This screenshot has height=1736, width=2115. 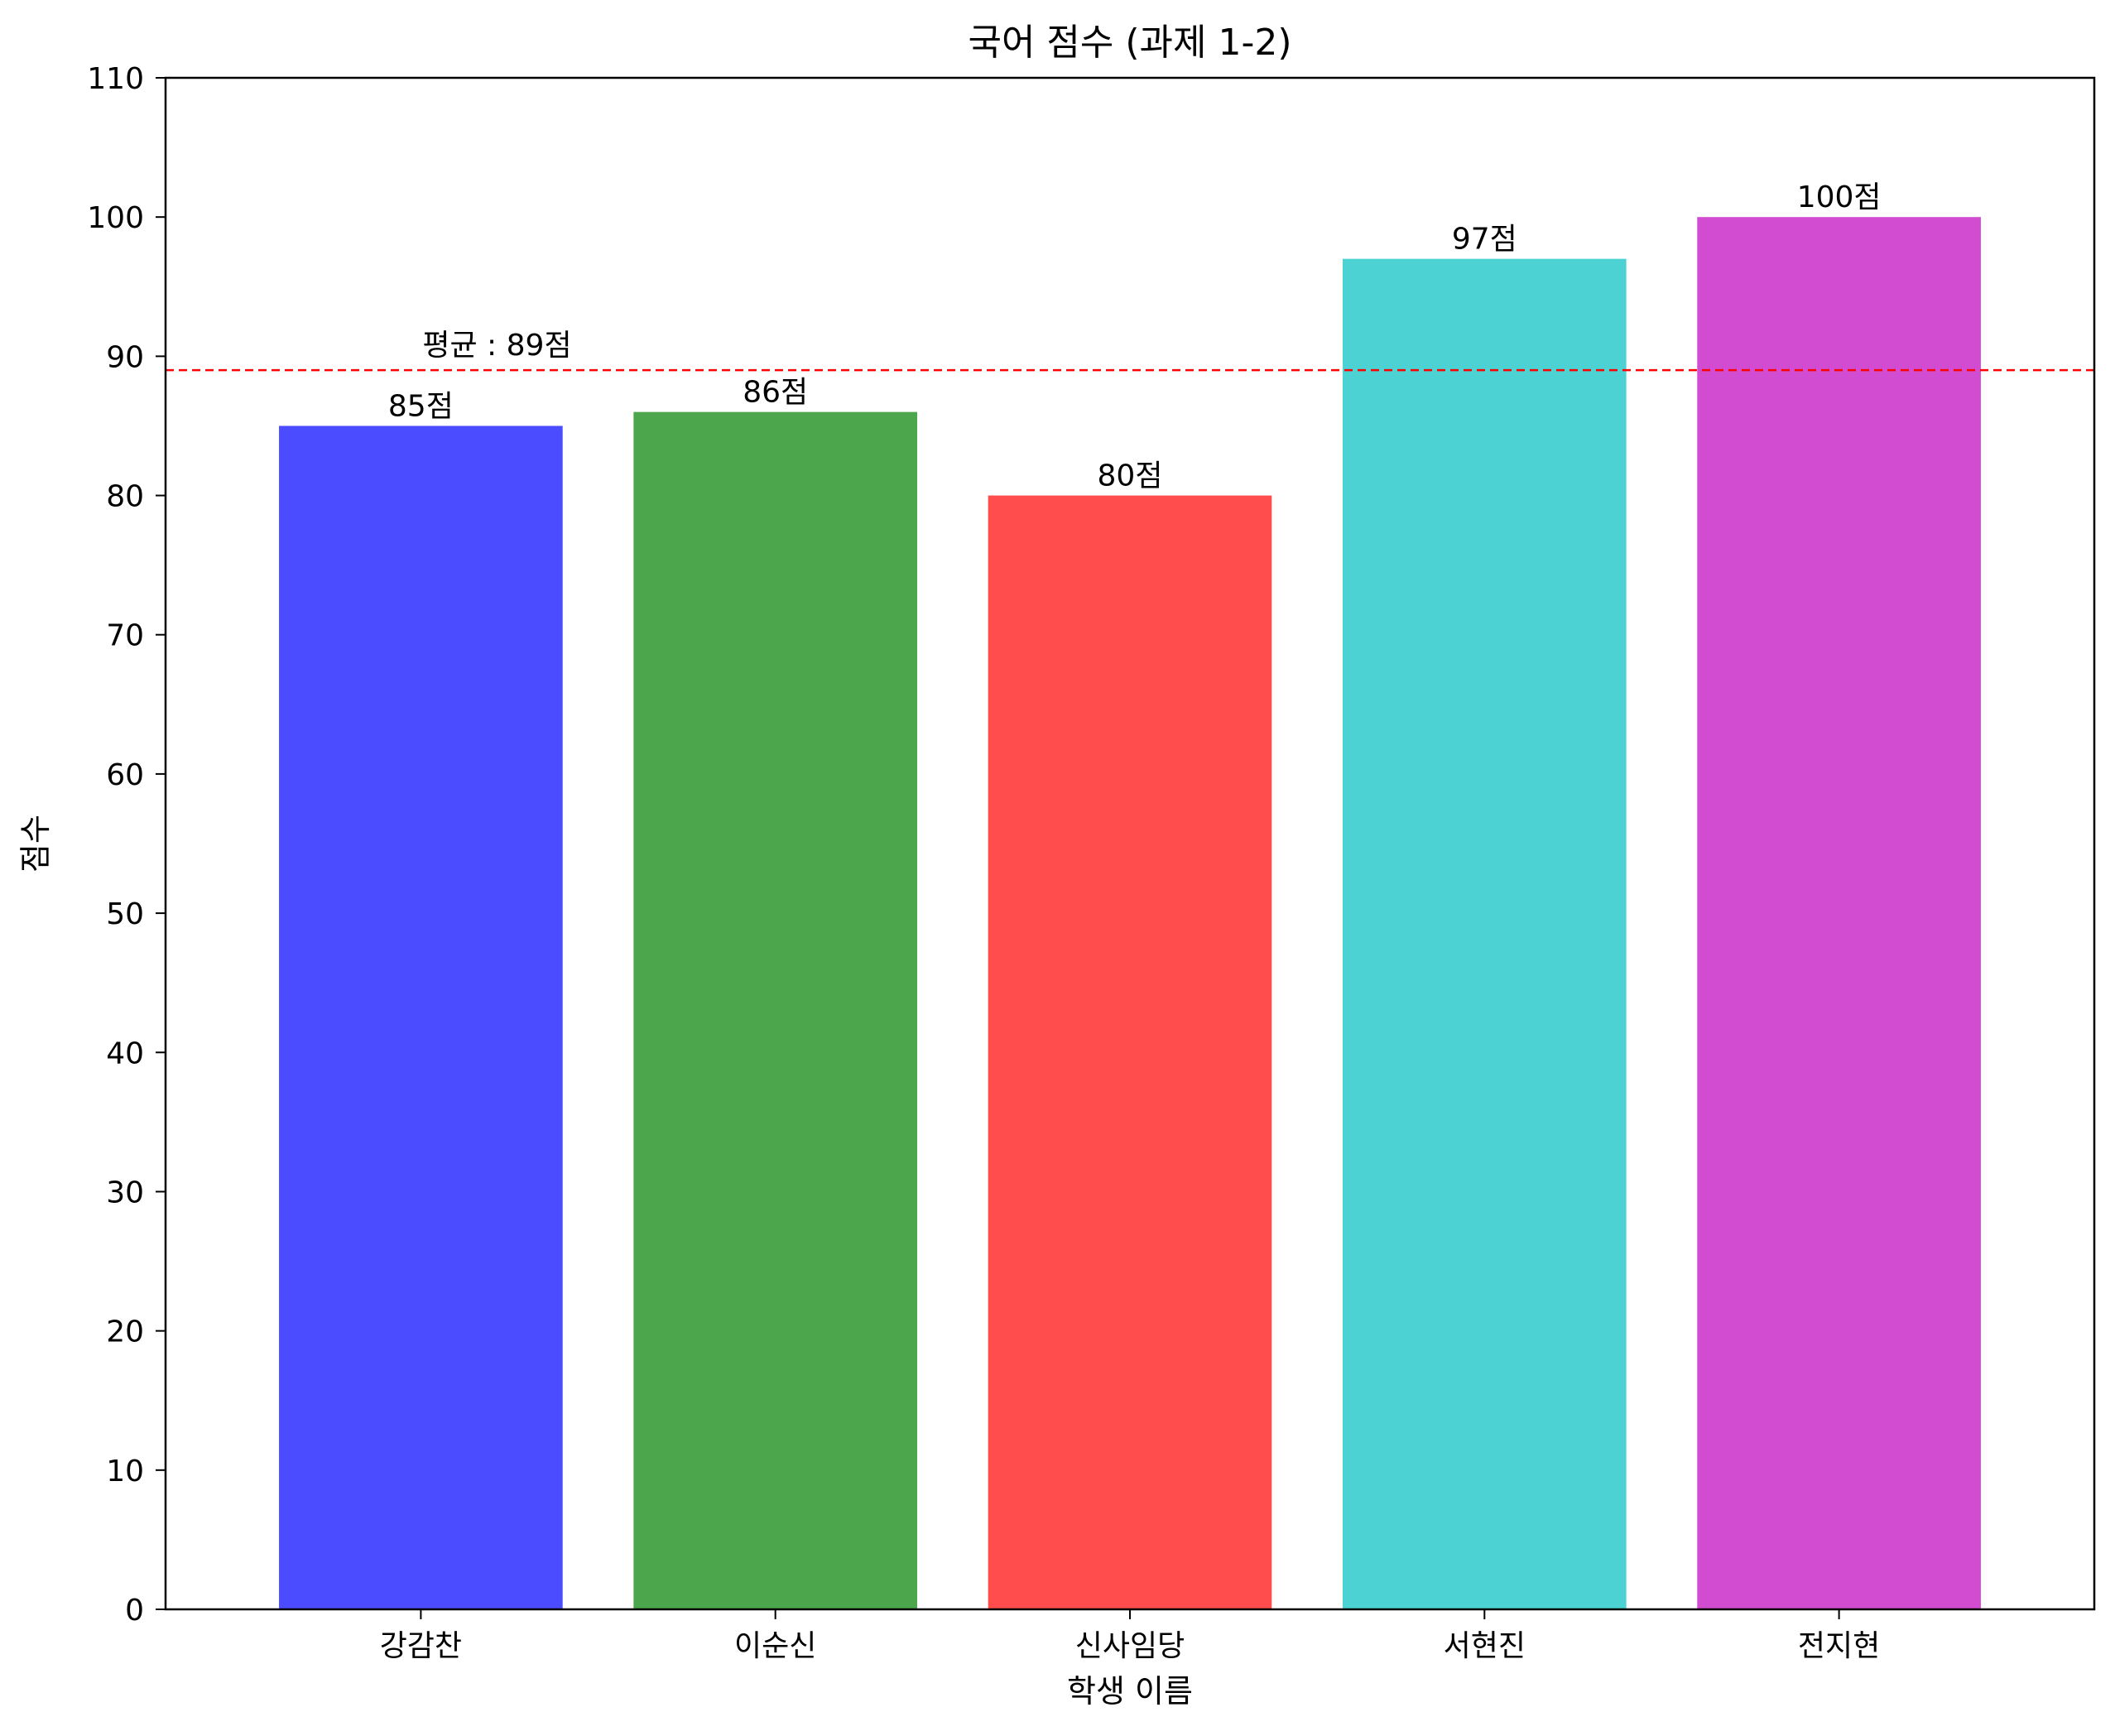 I want to click on y-tick-label: 0, so click(x=134, y=1611).